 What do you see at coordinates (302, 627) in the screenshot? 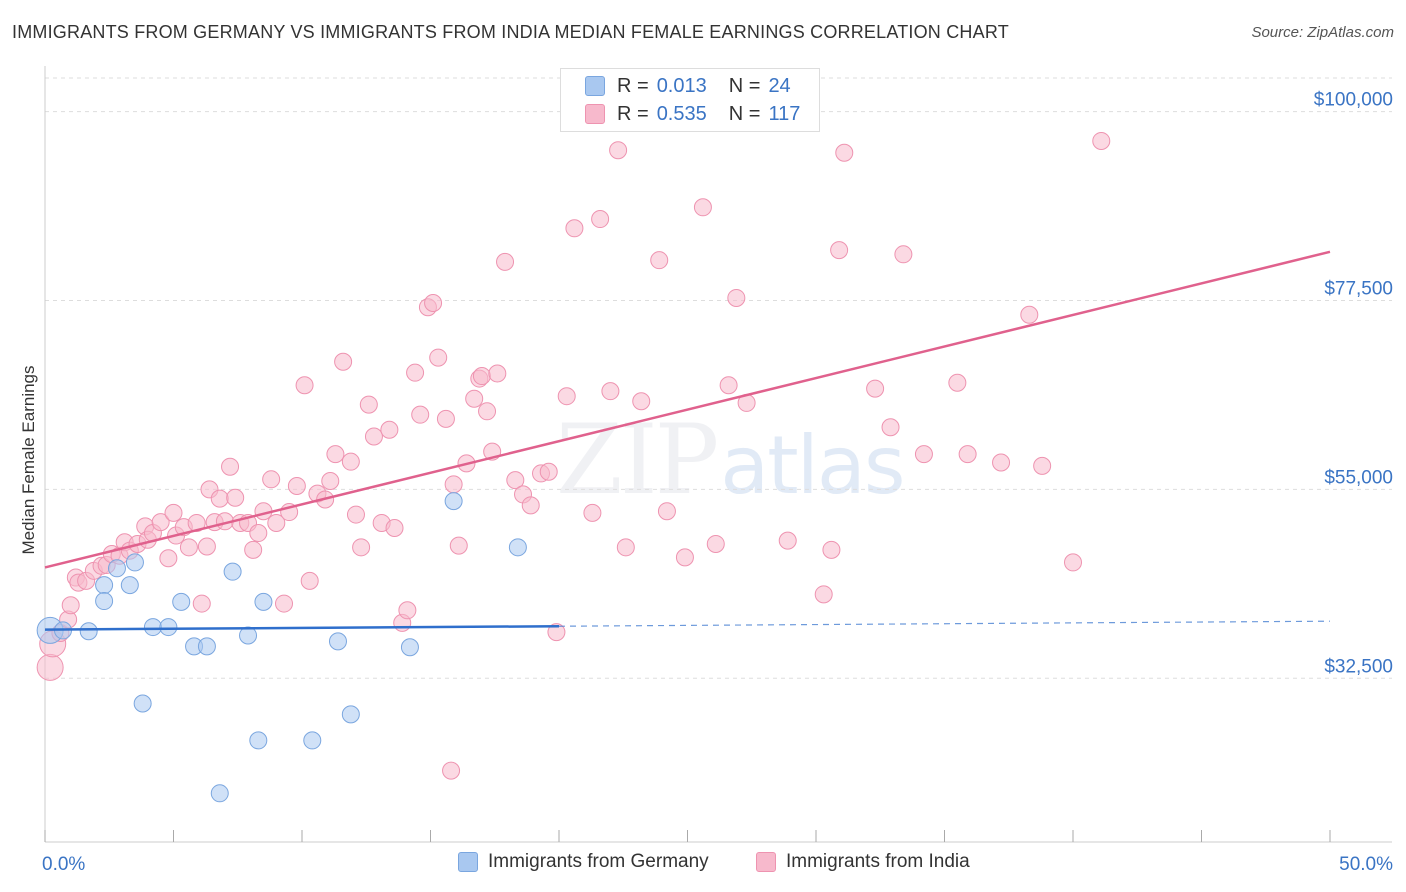
I see `germany-trend-line` at bounding box center [302, 627].